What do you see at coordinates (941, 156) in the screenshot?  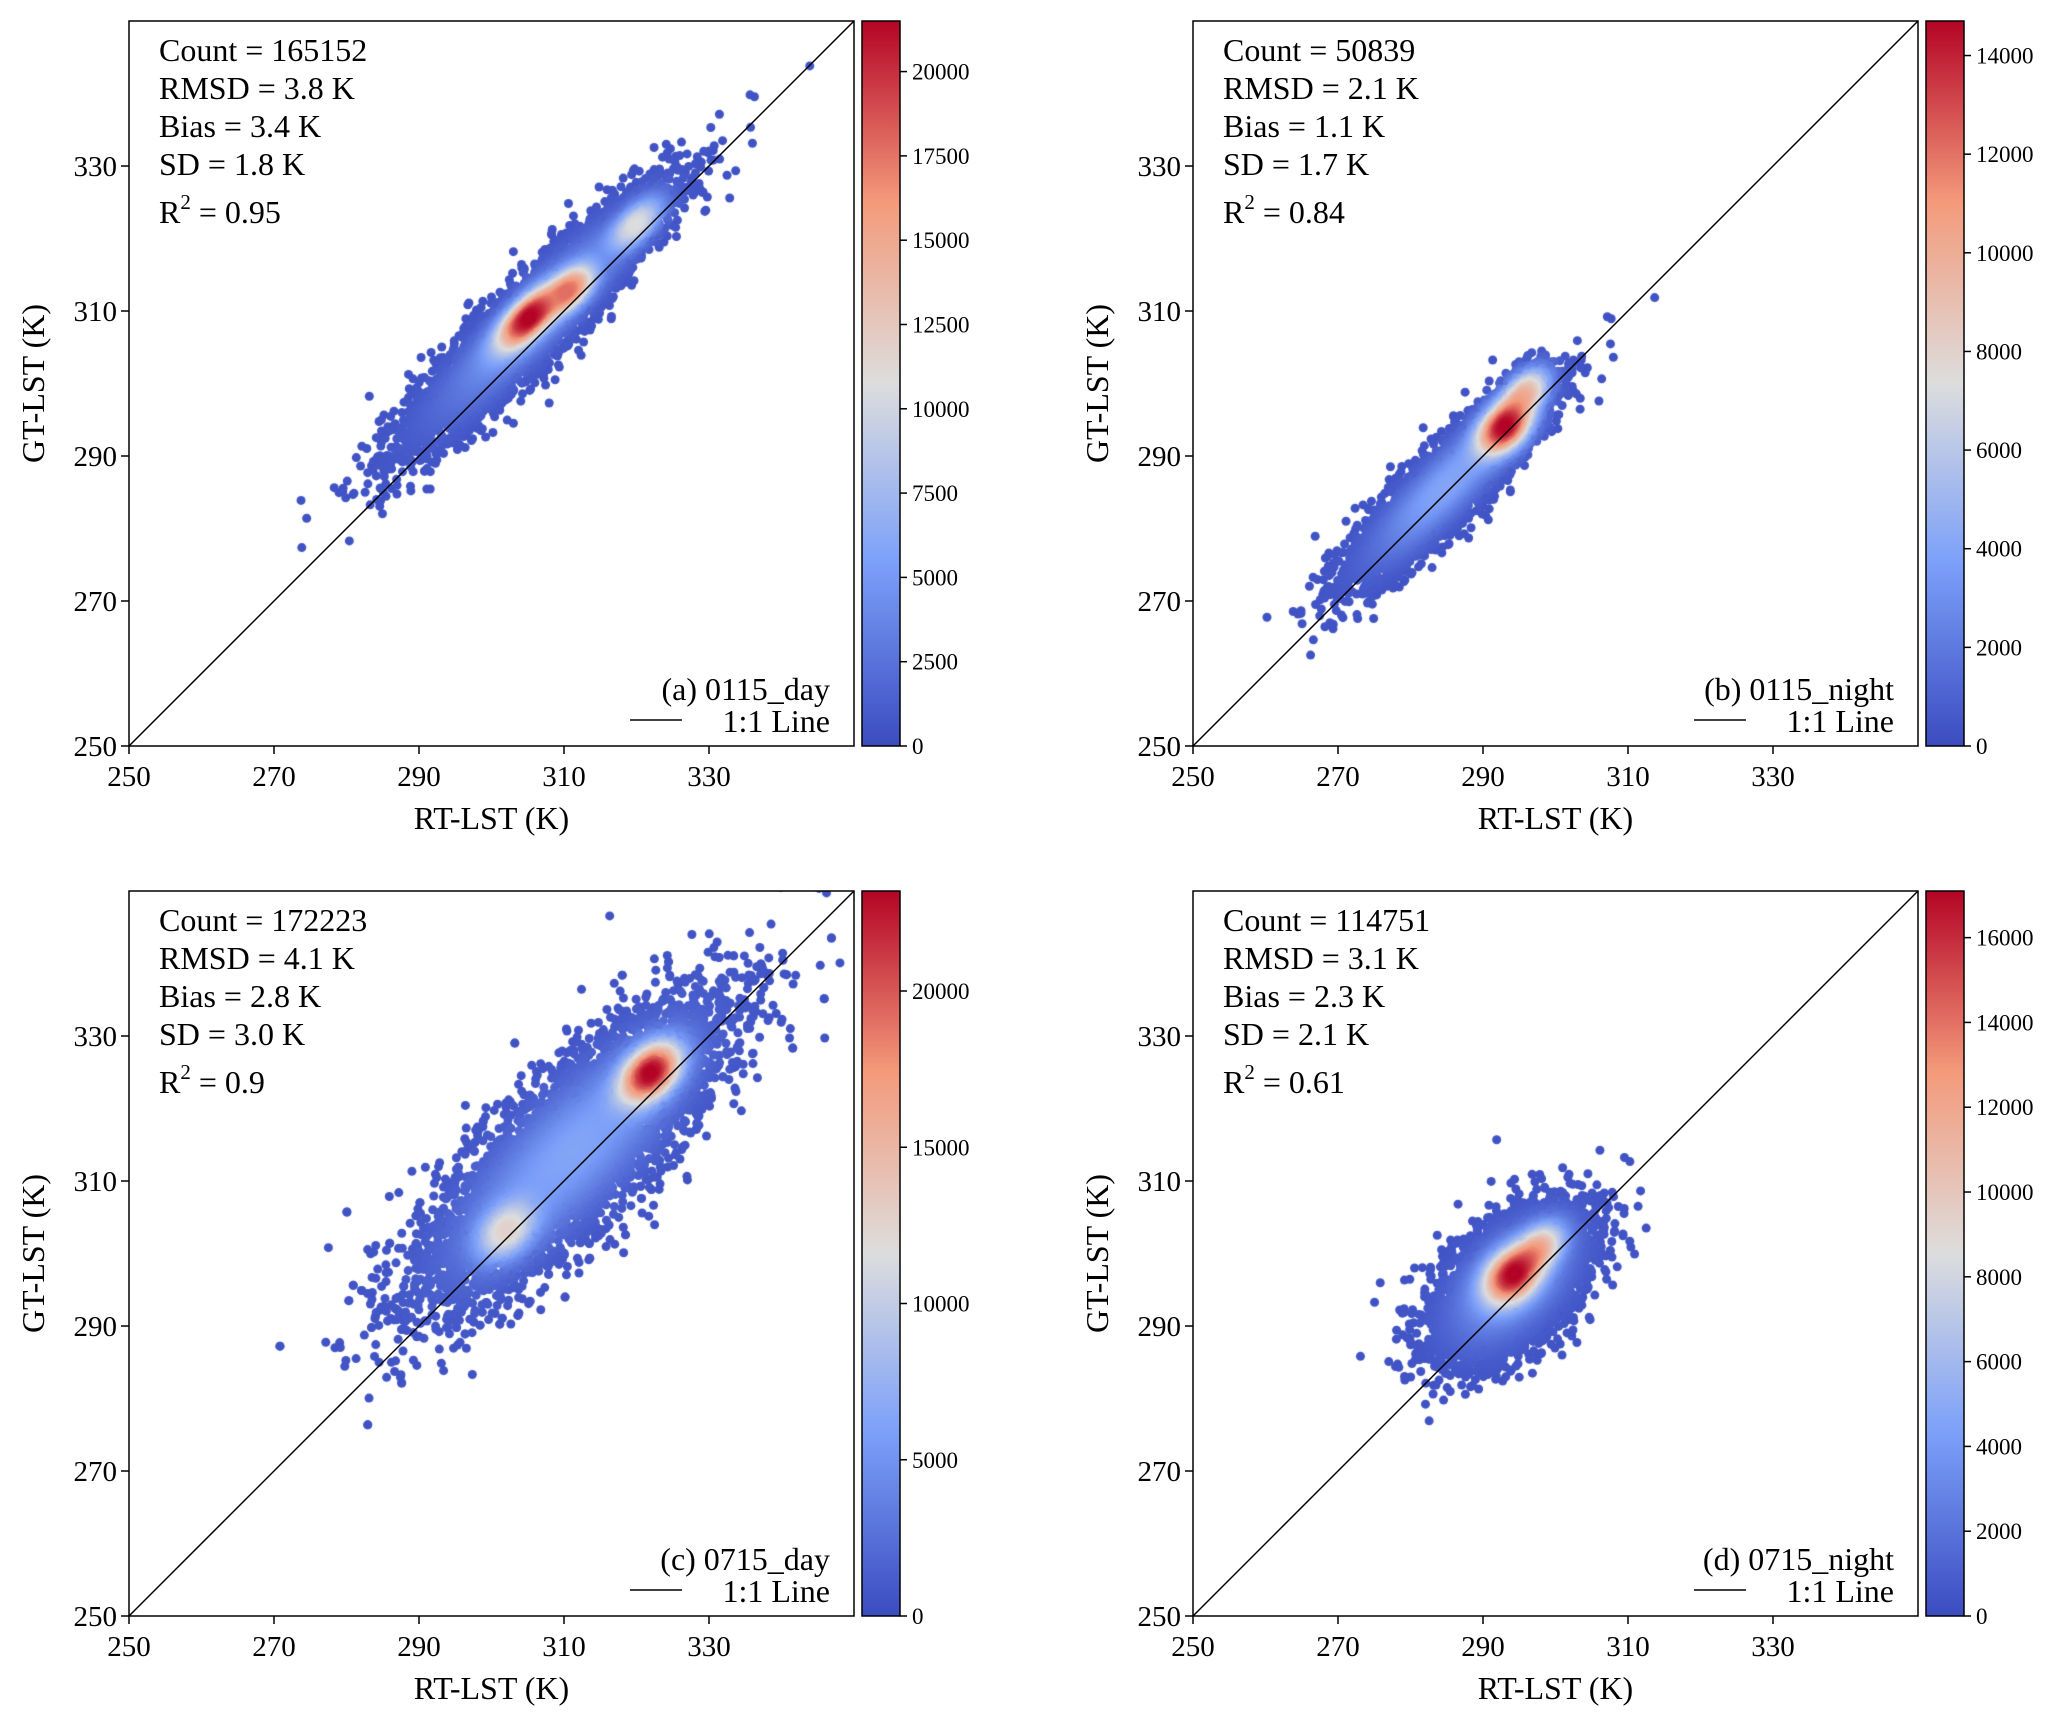 I see `colorbar-tick-label: 17500` at bounding box center [941, 156].